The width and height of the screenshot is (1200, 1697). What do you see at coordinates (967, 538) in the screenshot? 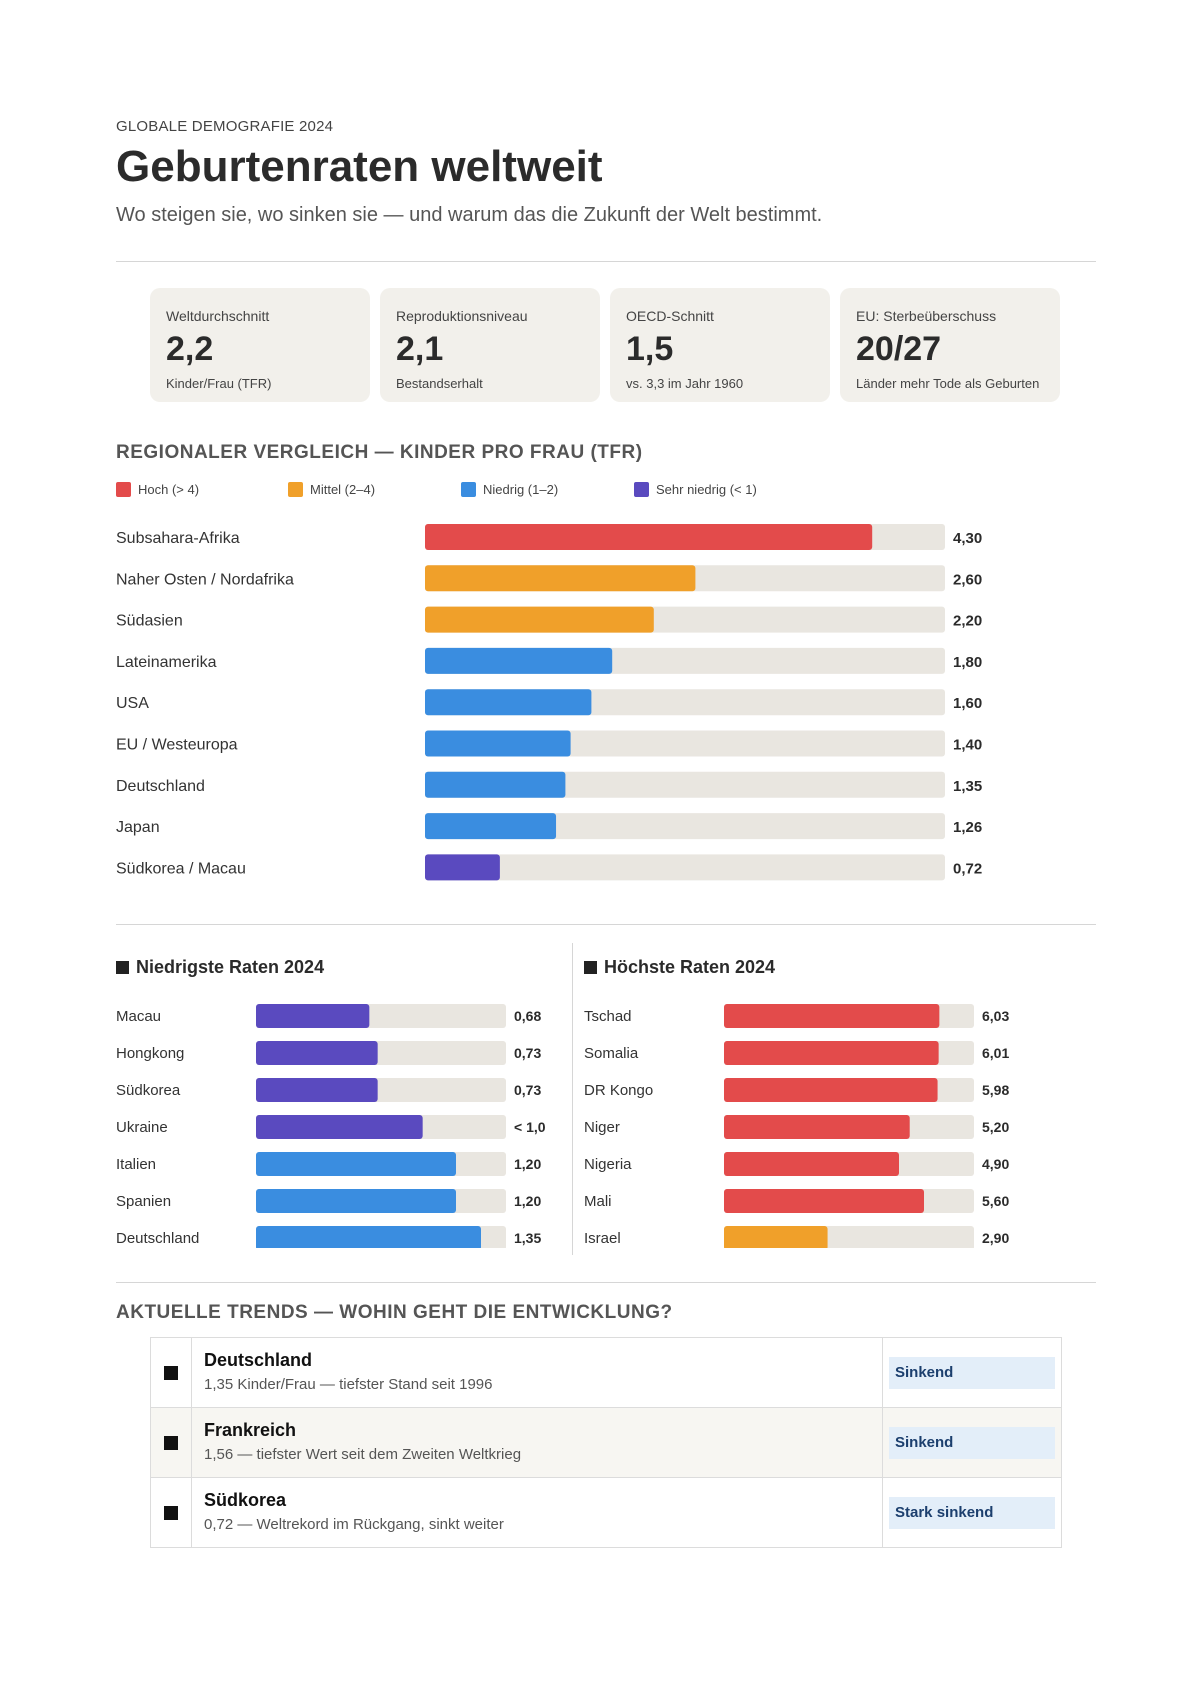
I see `value-label: 4,30` at bounding box center [967, 538].